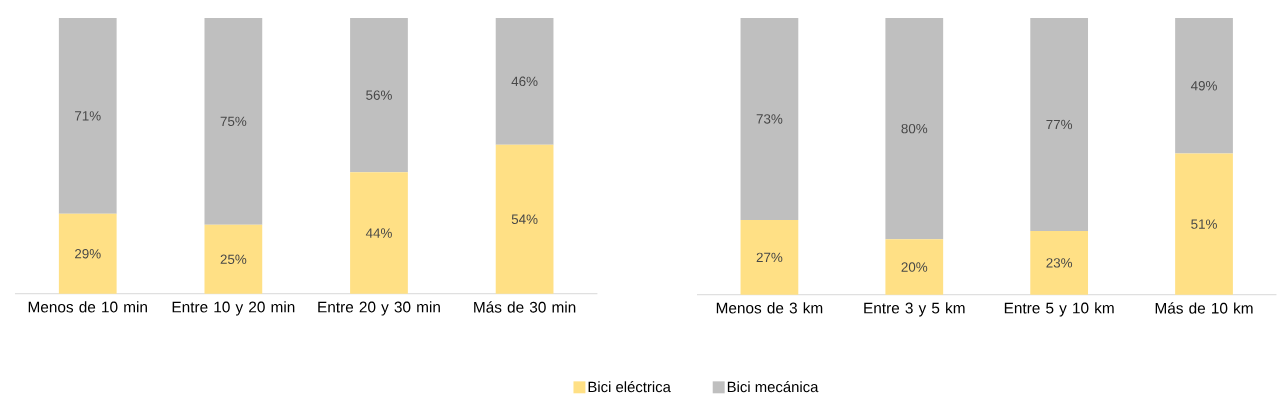  I want to click on data-label: 73%, so click(769, 119).